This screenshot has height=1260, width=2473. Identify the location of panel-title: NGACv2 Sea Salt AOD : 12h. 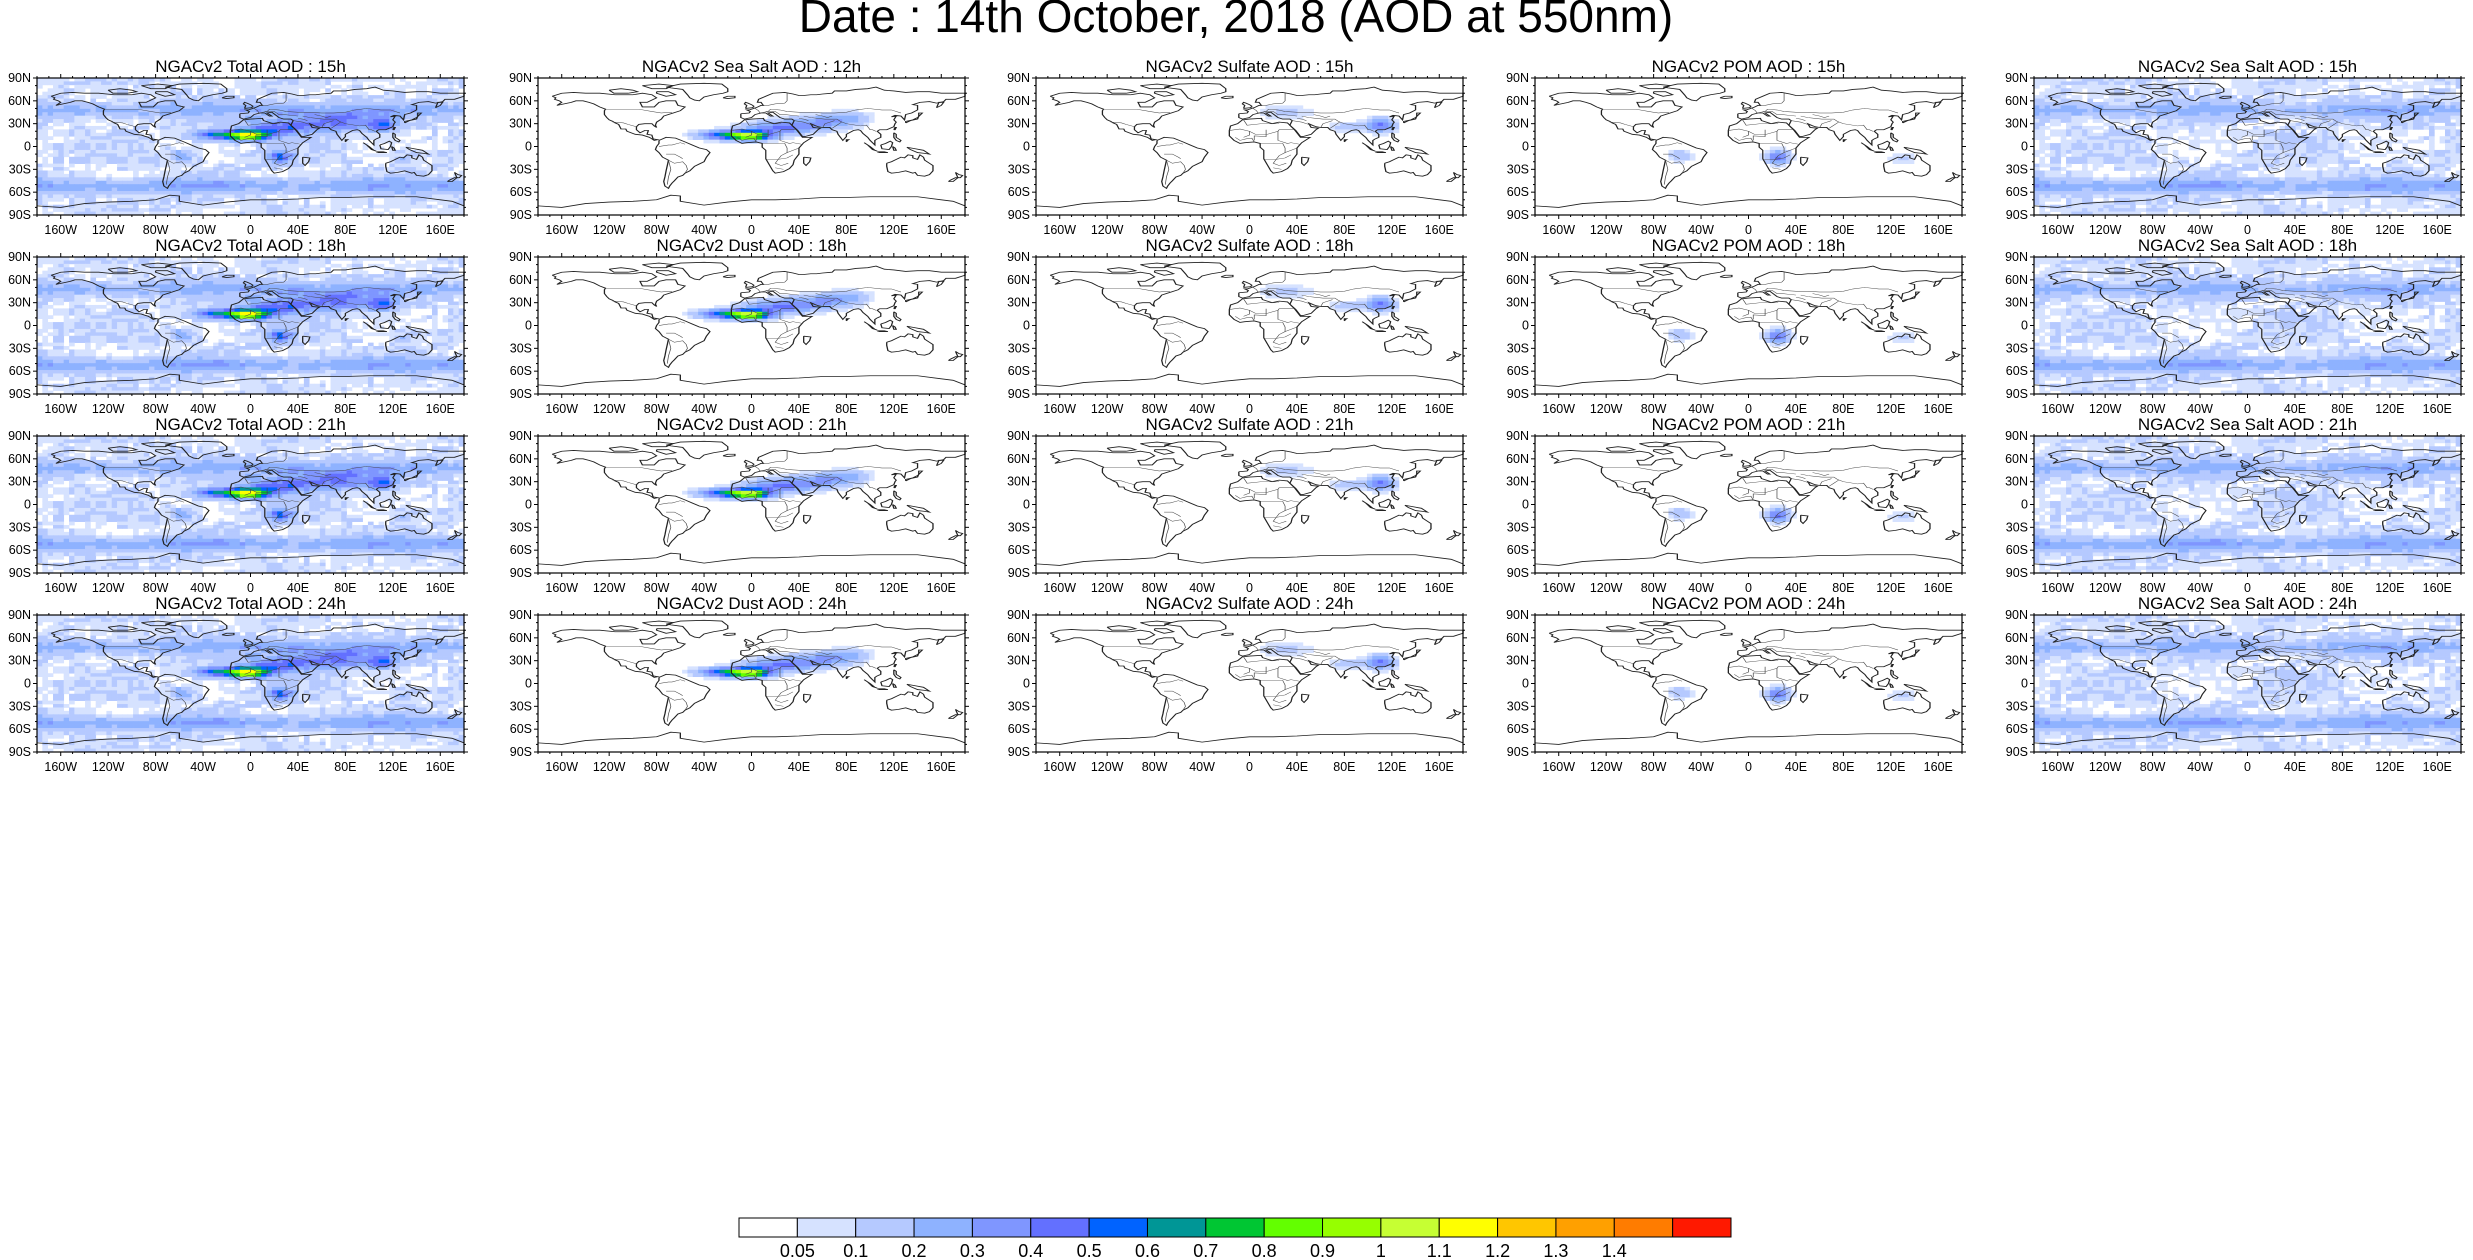
(751, 66).